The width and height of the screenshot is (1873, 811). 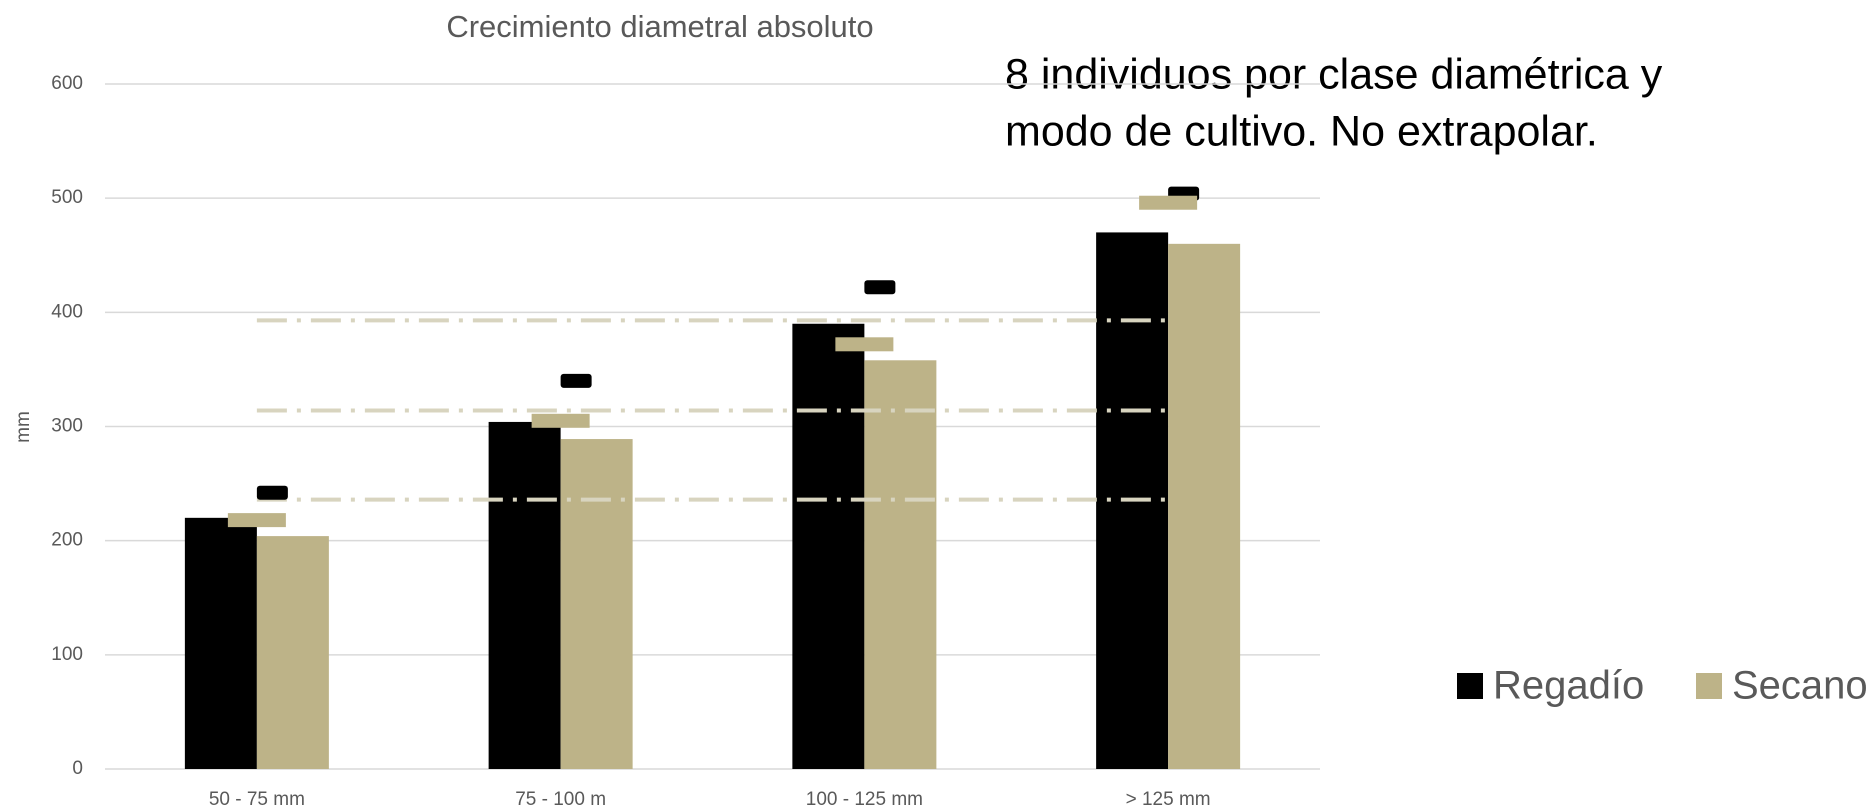 I want to click on y-tick-label: 300, so click(x=67, y=426).